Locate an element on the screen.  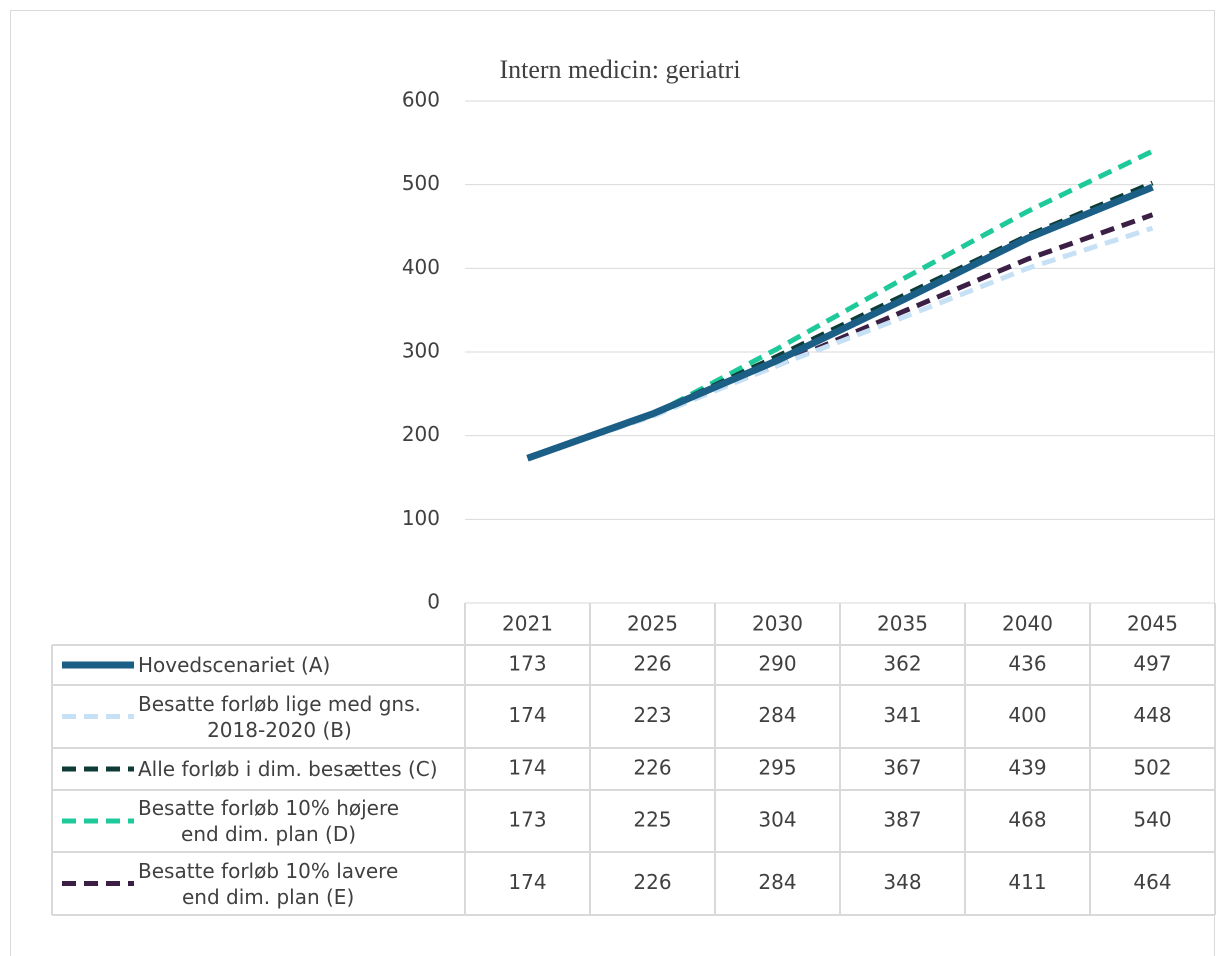
x-tick-label: 2021 is located at coordinates (527, 624).